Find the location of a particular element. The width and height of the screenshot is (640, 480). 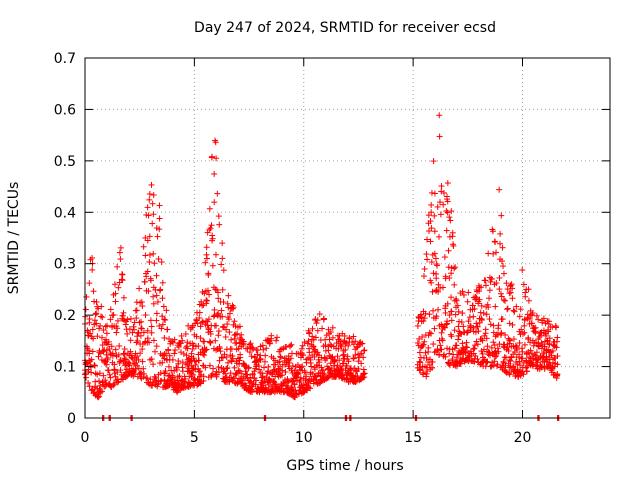

y-tick-label: 0.6 is located at coordinates (65, 110).